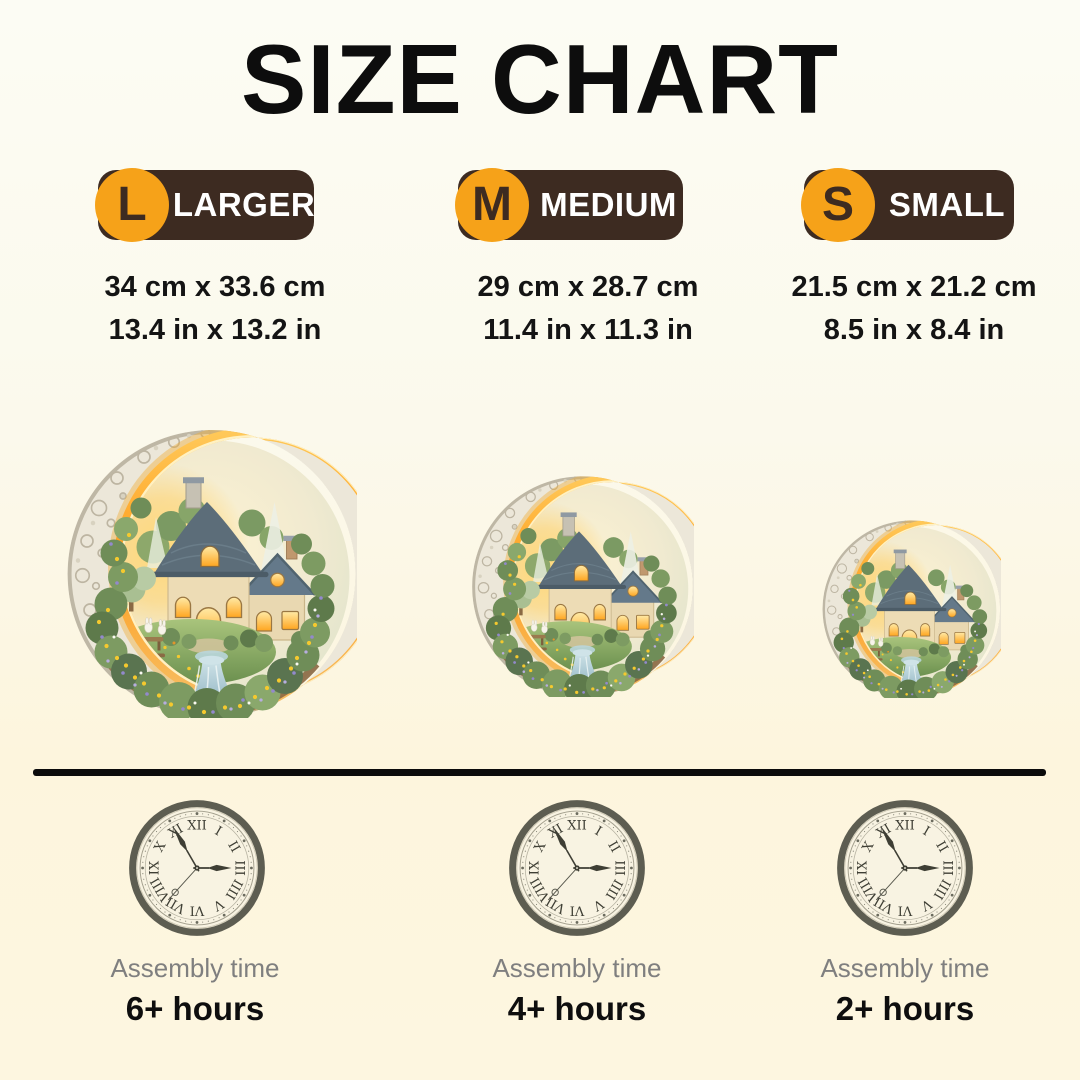 This screenshot has height=1080, width=1080. I want to click on size-badge-larger: L LARGER, so click(205, 205).